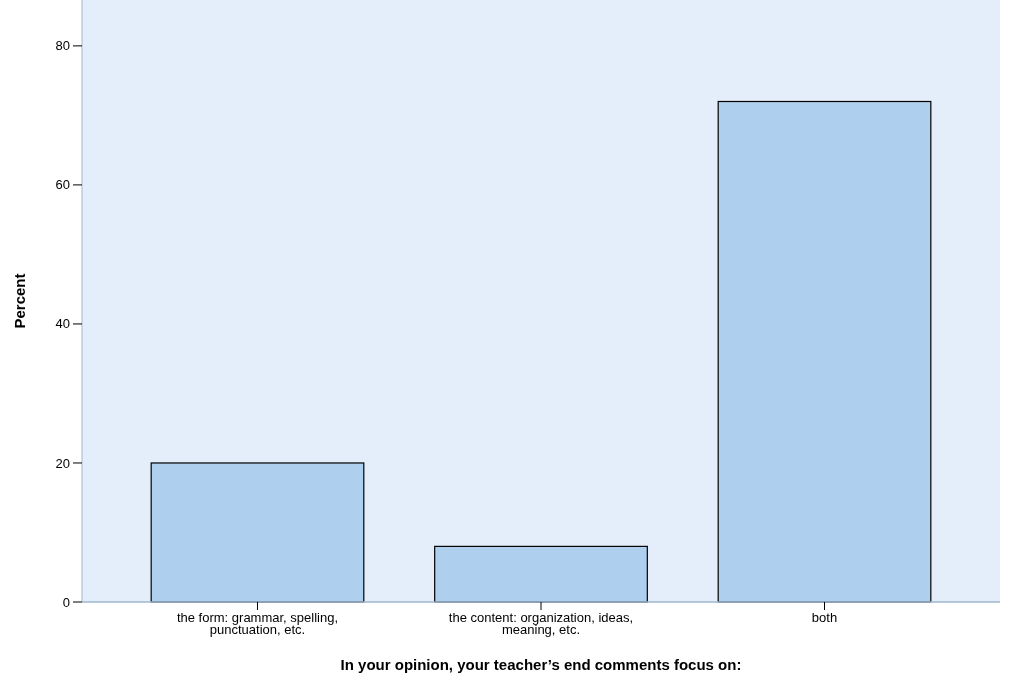 Image resolution: width=1014 pixels, height=684 pixels. I want to click on y-axis-title: Percent, so click(19, 301).